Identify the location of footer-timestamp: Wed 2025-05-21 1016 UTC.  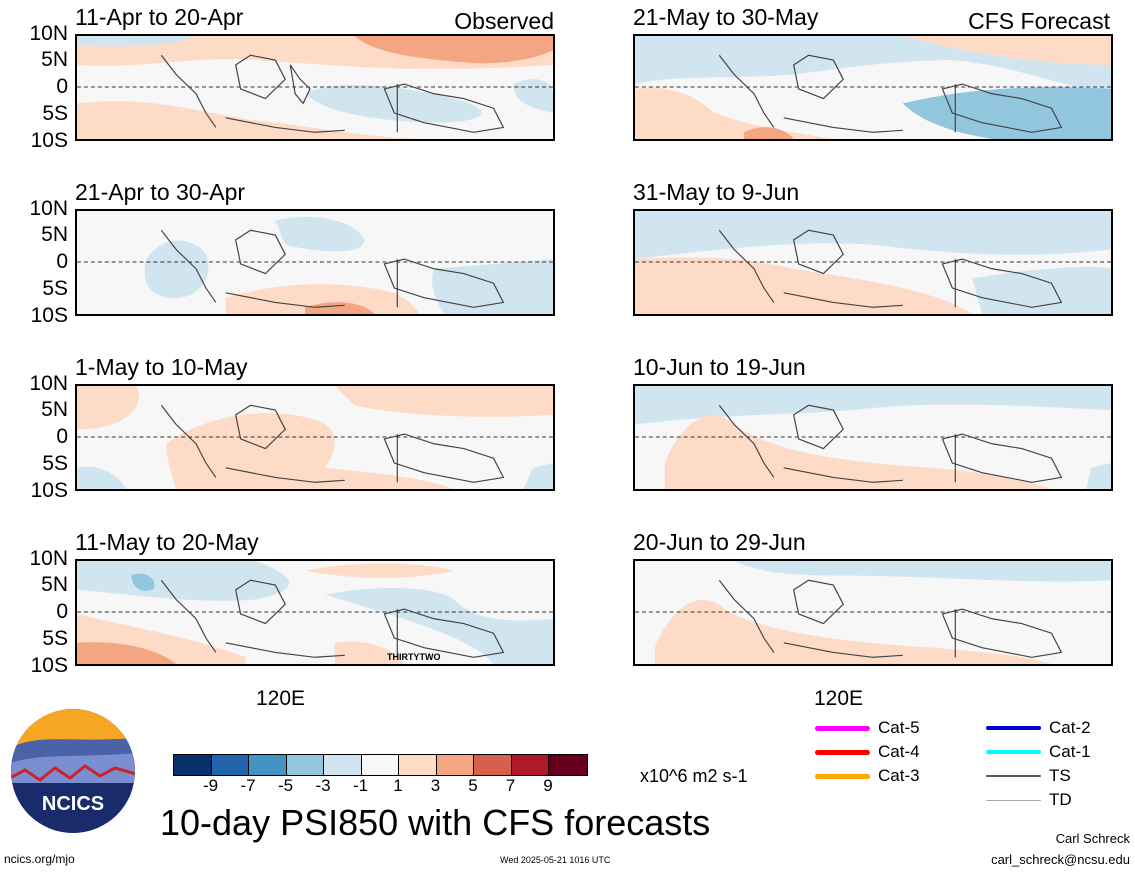
(555, 860).